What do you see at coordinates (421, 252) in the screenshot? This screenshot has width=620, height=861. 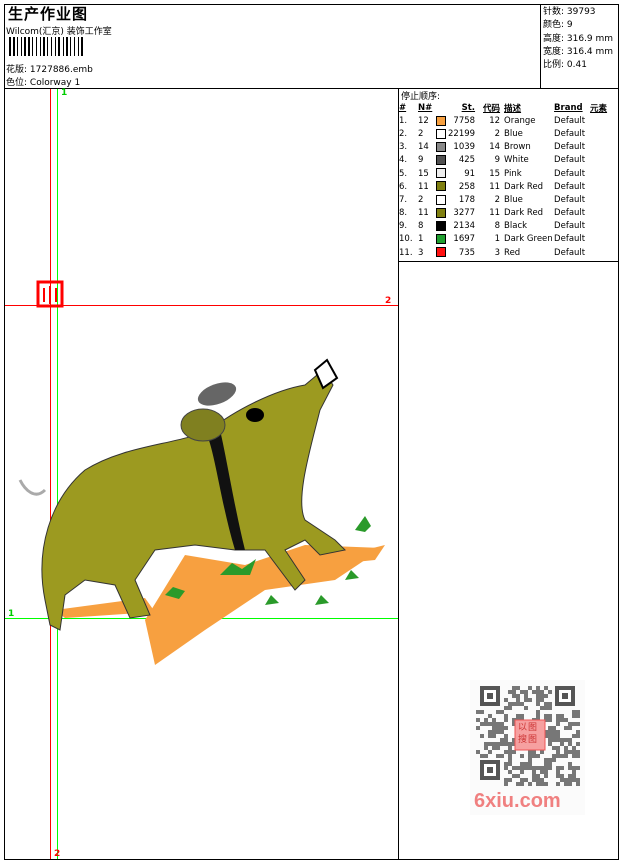 I see `row-needle: 3` at bounding box center [421, 252].